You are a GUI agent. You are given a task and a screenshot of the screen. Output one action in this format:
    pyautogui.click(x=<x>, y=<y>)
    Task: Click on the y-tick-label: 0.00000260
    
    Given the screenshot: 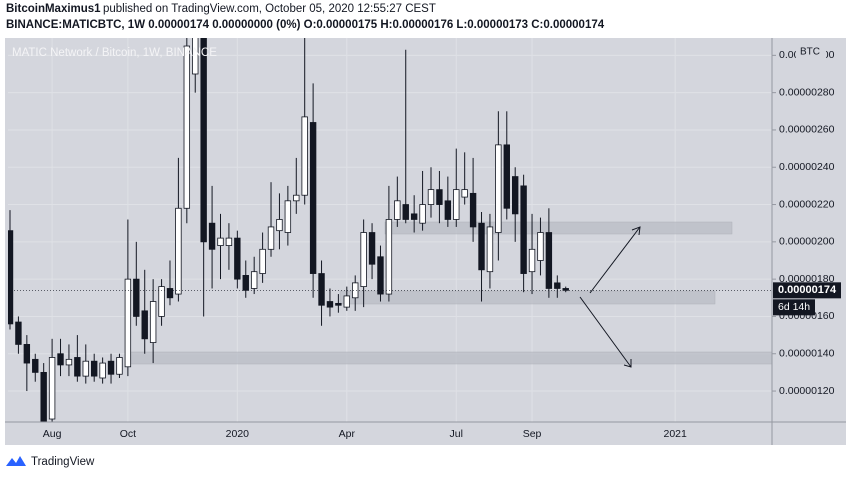 What is the action you would take?
    pyautogui.click(x=807, y=130)
    